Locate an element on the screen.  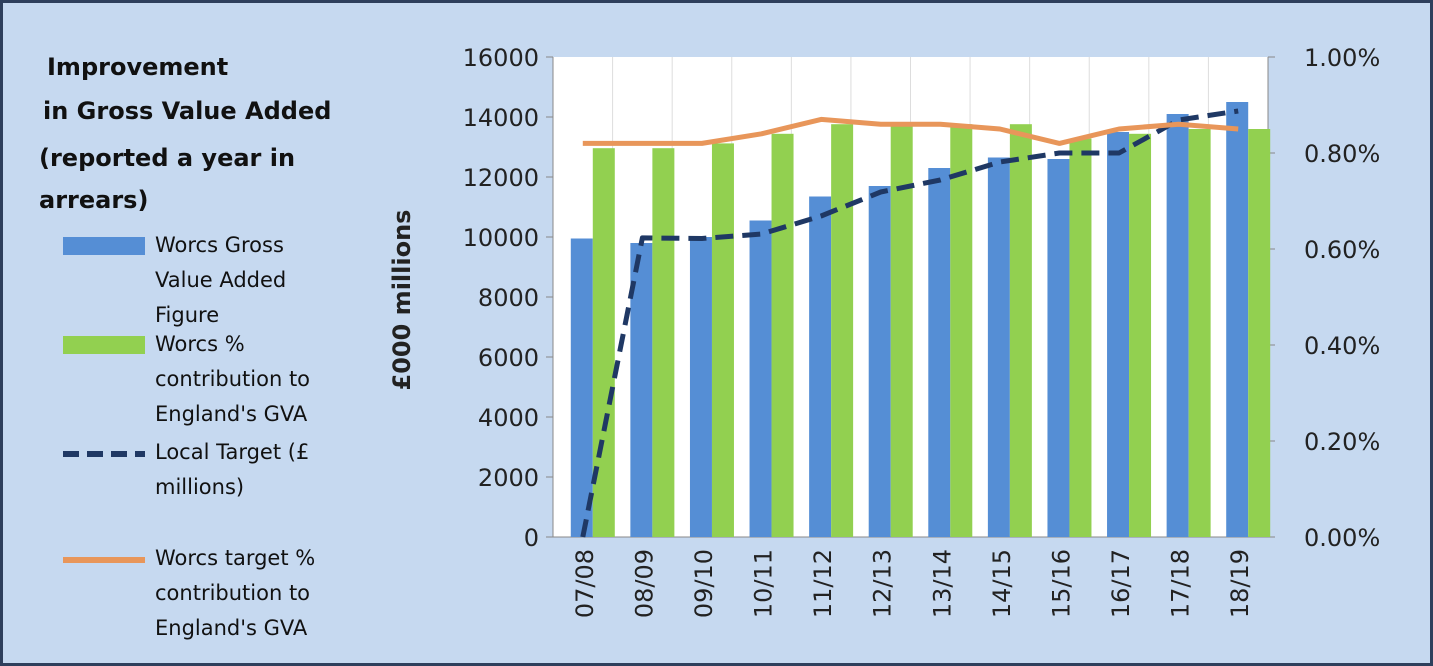
y-tick-label: 0 is located at coordinates (531, 538).